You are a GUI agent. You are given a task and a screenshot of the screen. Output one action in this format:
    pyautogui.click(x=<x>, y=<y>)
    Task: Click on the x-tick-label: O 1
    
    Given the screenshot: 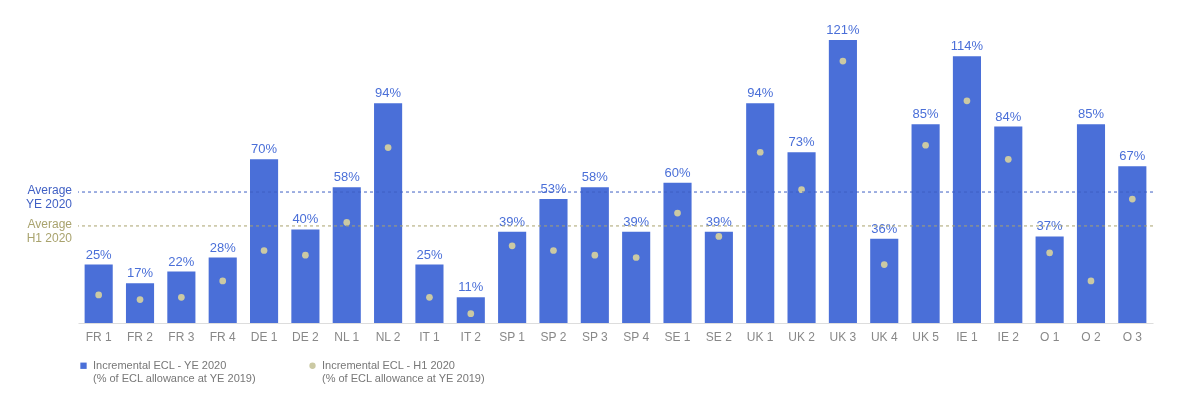 What is the action you would take?
    pyautogui.click(x=1049, y=336)
    